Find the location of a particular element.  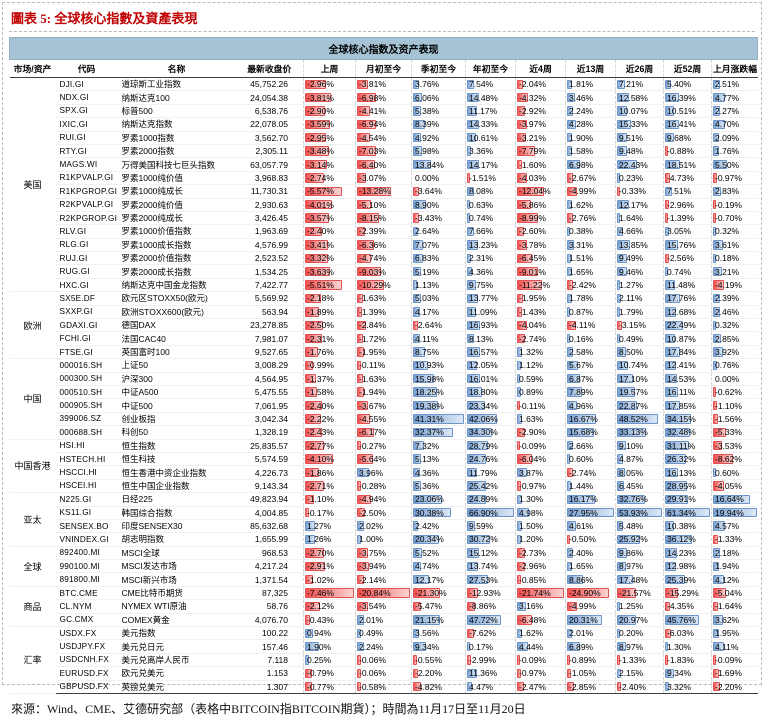

pct-cell: -0.97% is located at coordinates (540, 673).